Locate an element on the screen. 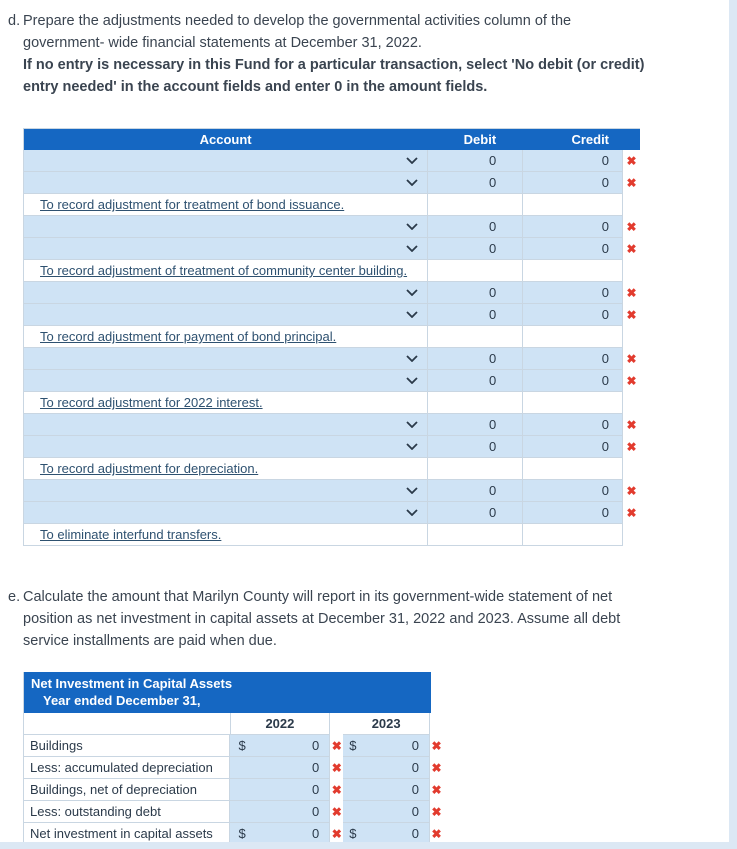 The image size is (737, 849). credit-column-header: Credit is located at coordinates (573, 139).